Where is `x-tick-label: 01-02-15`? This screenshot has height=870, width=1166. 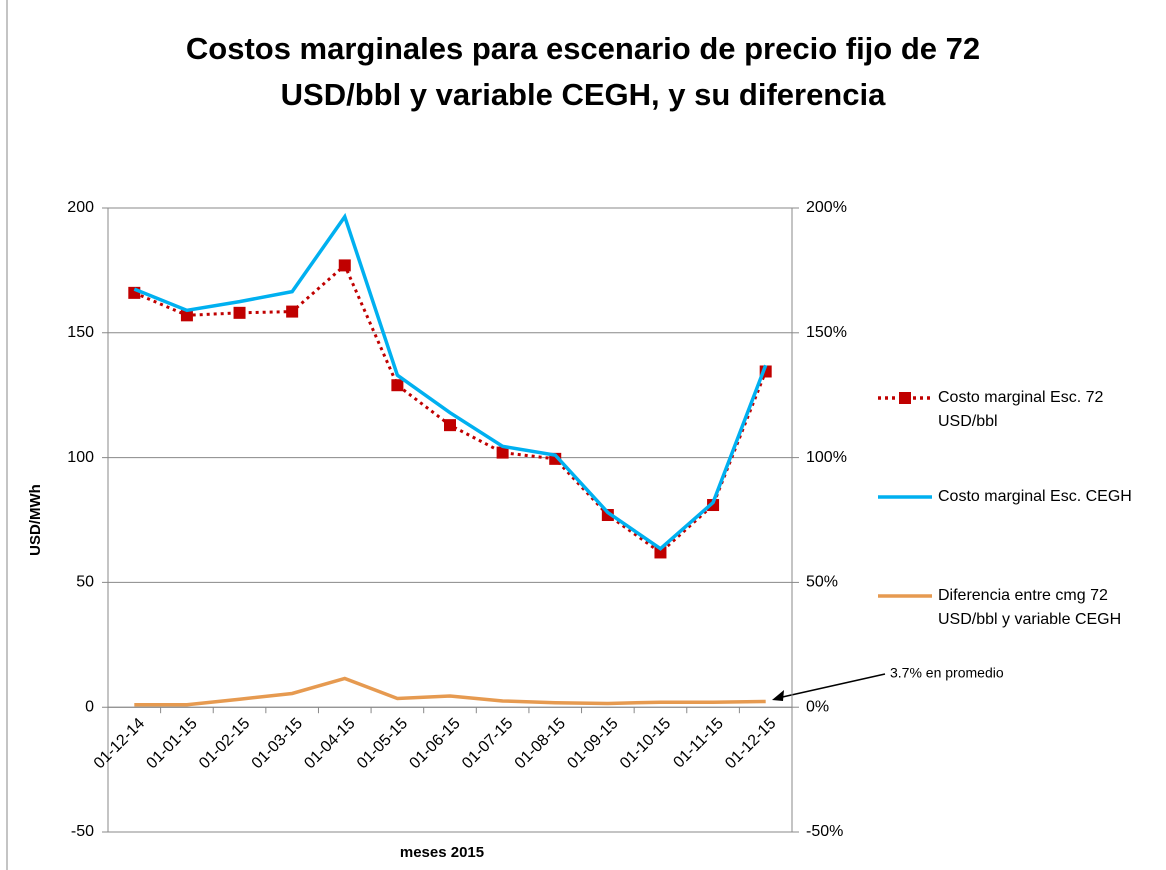
x-tick-label: 01-02-15 is located at coordinates (224, 743).